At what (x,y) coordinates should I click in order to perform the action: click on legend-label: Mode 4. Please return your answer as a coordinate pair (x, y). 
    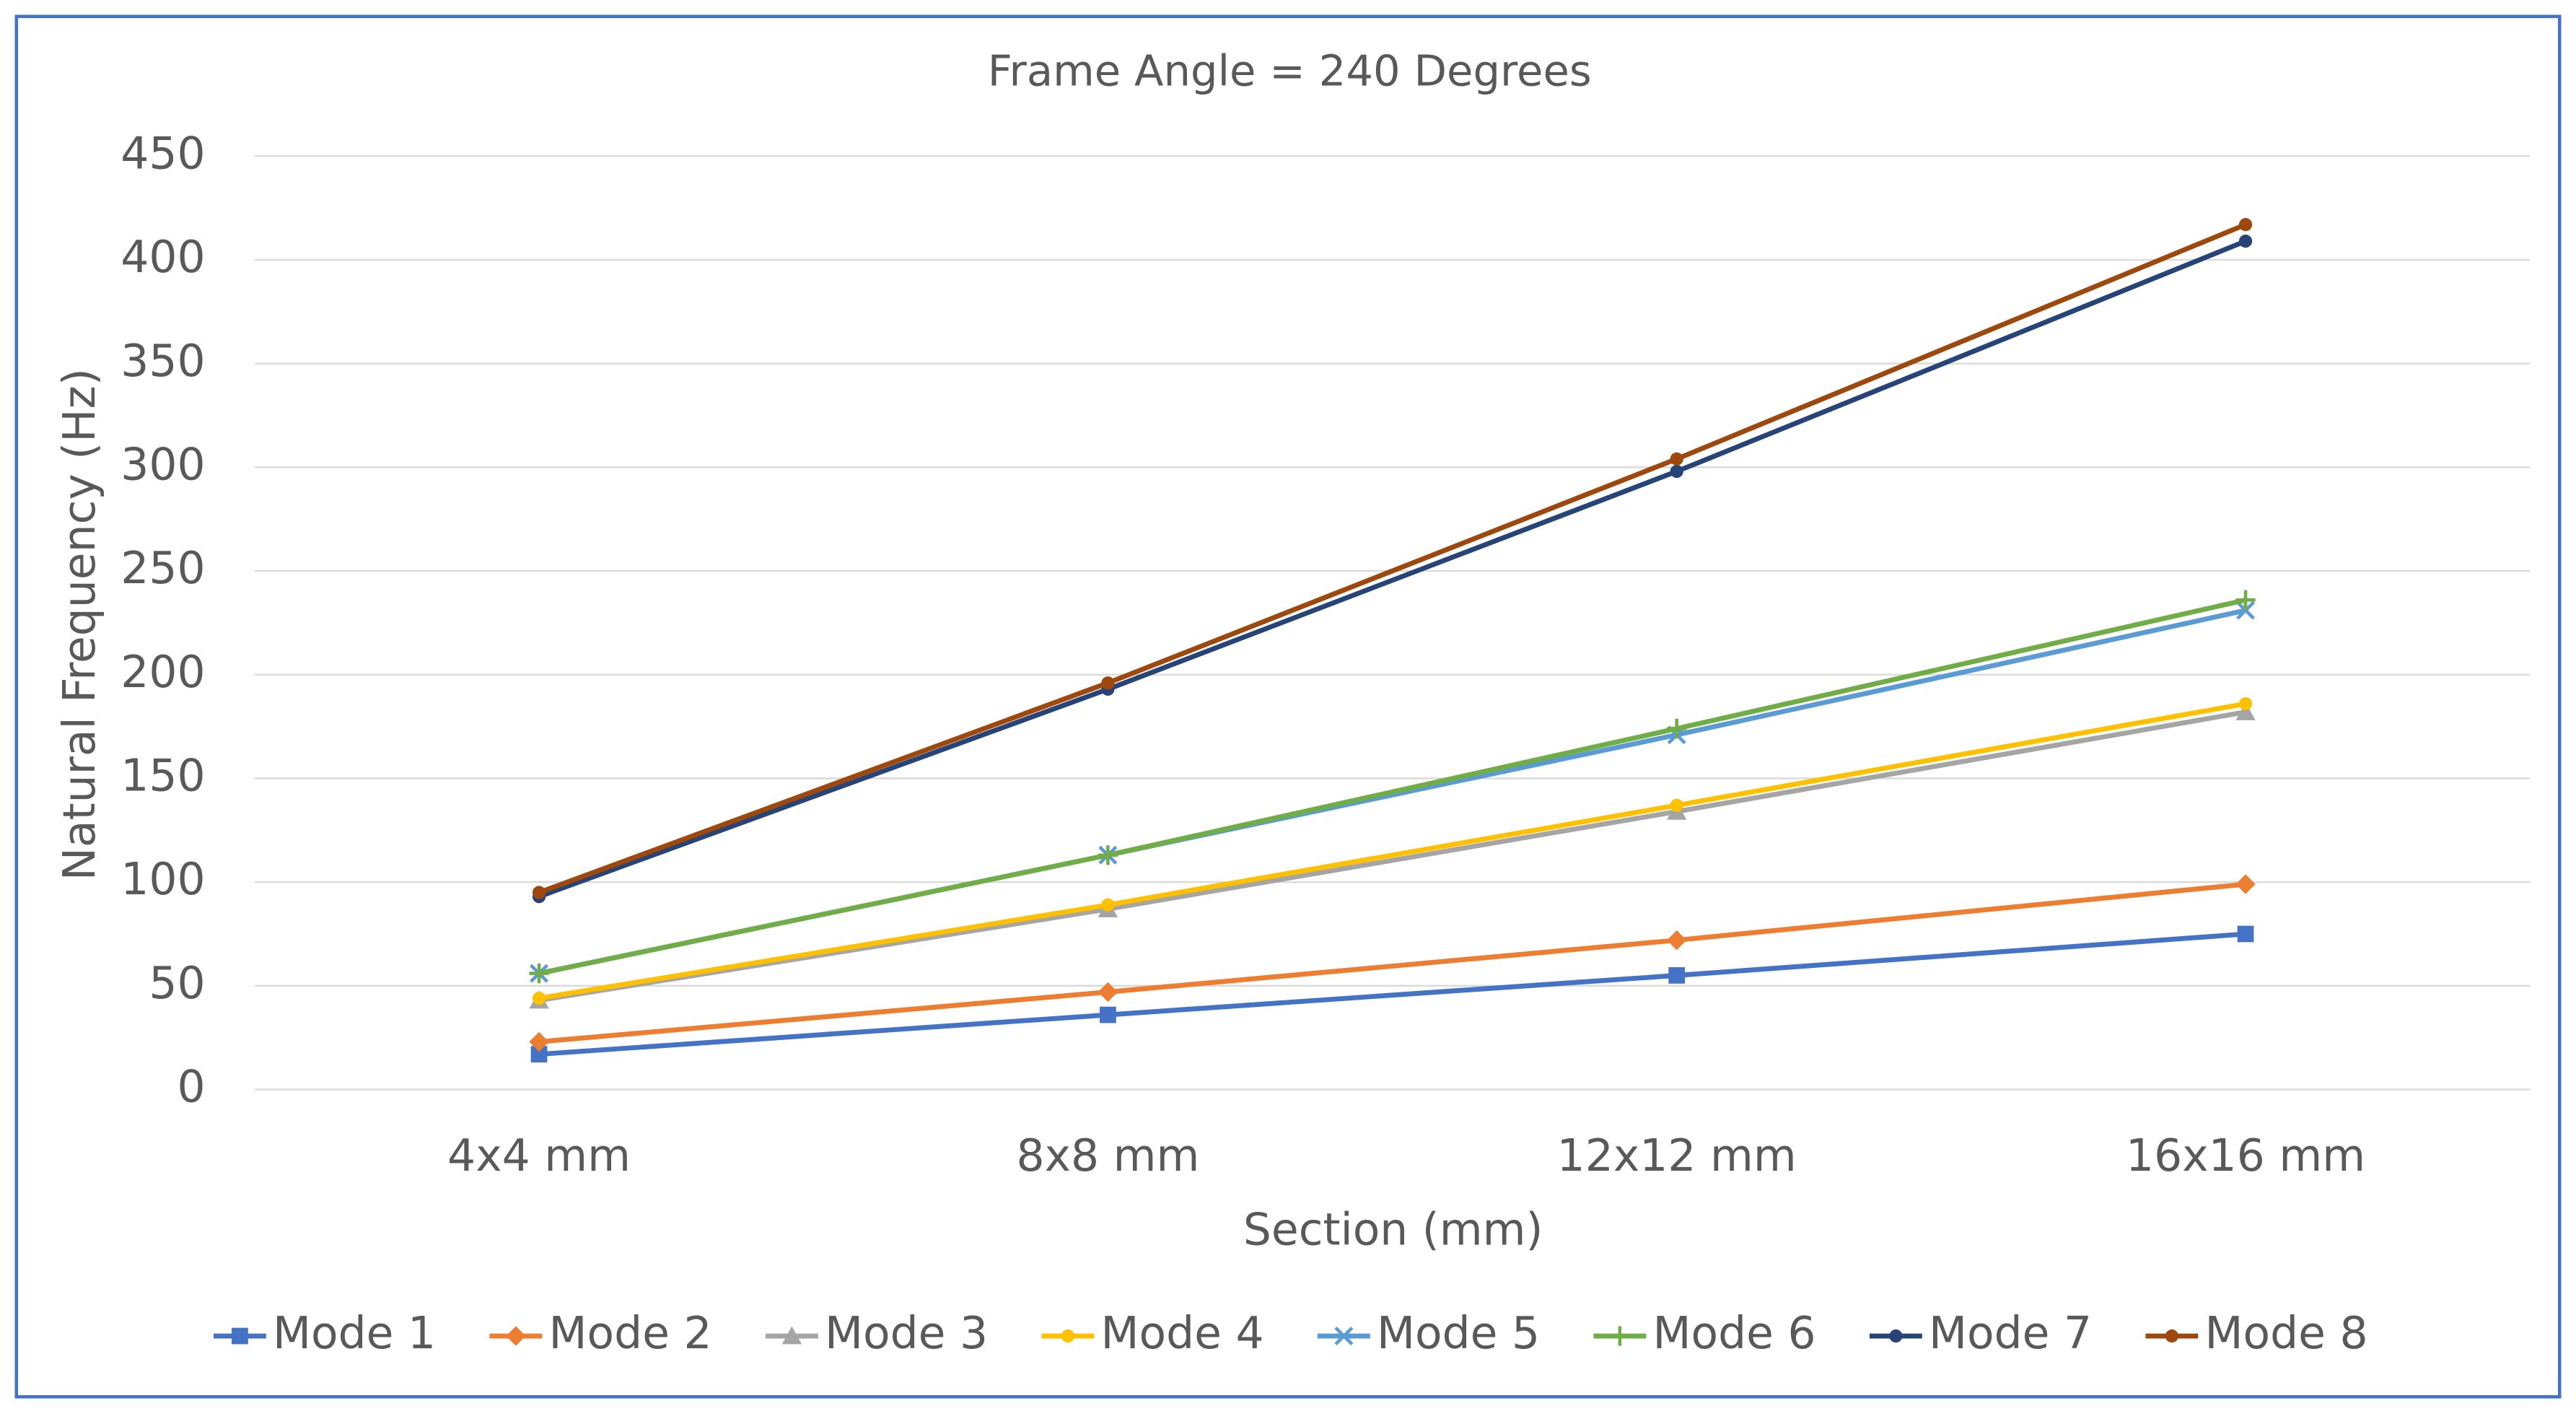
    Looking at the image, I should click on (1181, 1333).